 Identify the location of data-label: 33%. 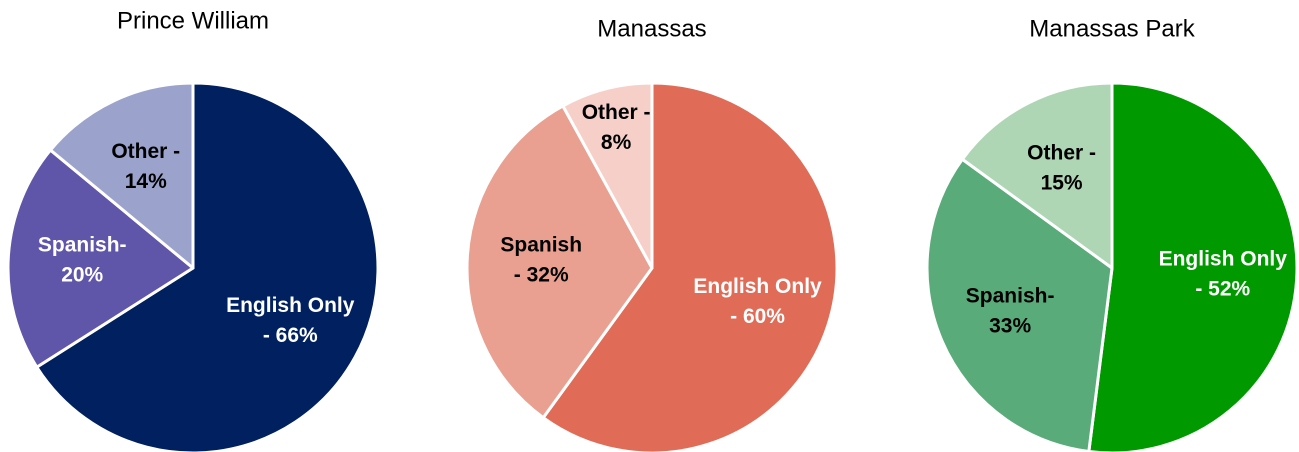
(1010, 326).